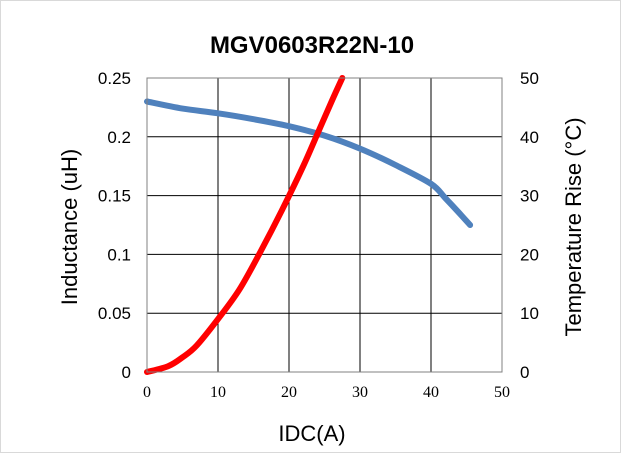 Image resolution: width=621 pixels, height=453 pixels. Describe the element at coordinates (360, 392) in the screenshot. I see `x-tick-label: 30` at that location.